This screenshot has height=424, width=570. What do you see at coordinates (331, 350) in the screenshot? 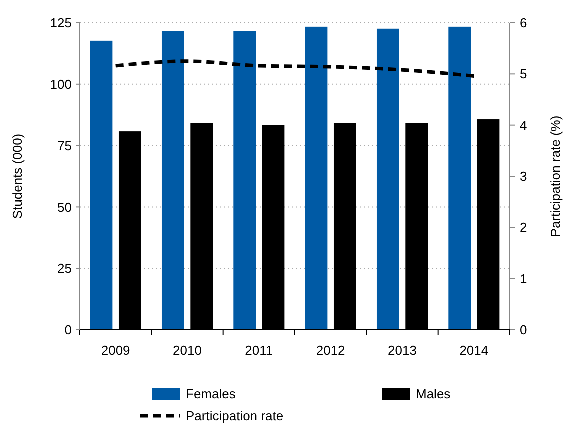
I see `x-tick-label: 2012` at bounding box center [331, 350].